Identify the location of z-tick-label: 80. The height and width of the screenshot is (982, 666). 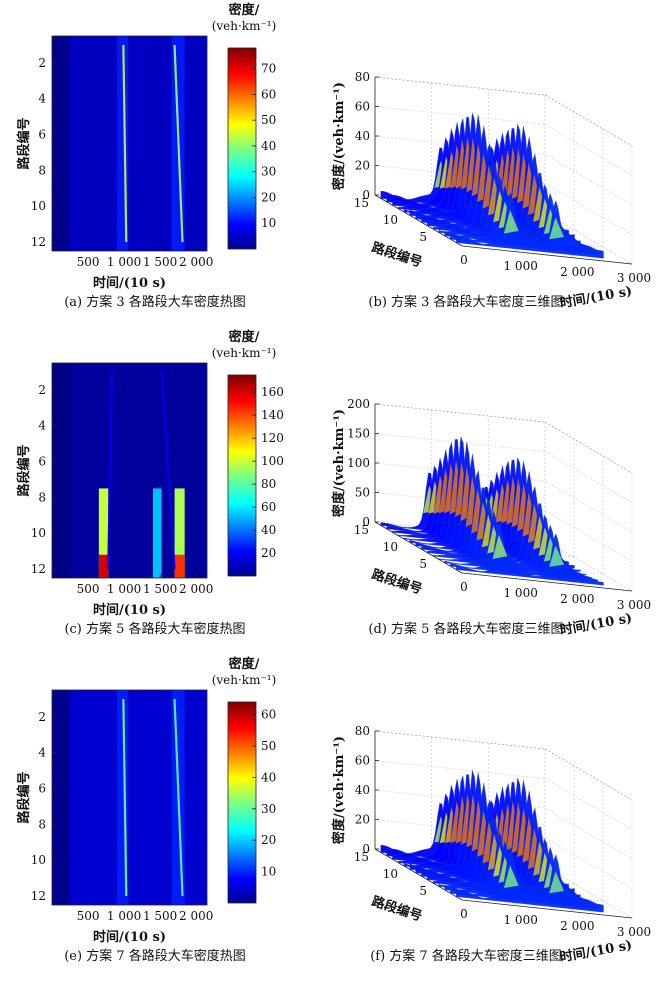
(362, 77).